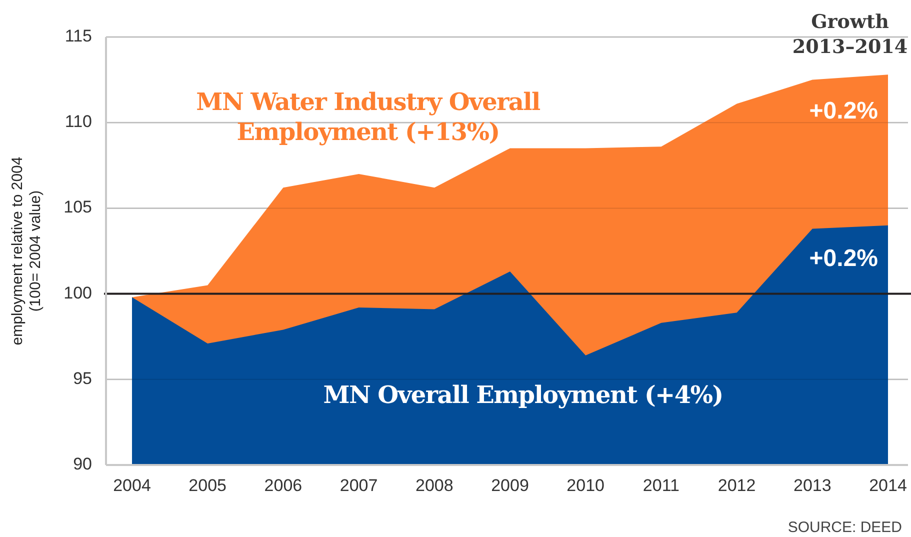 The height and width of the screenshot is (537, 911). I want to click on x-tick-label: 2013, so click(812, 485).